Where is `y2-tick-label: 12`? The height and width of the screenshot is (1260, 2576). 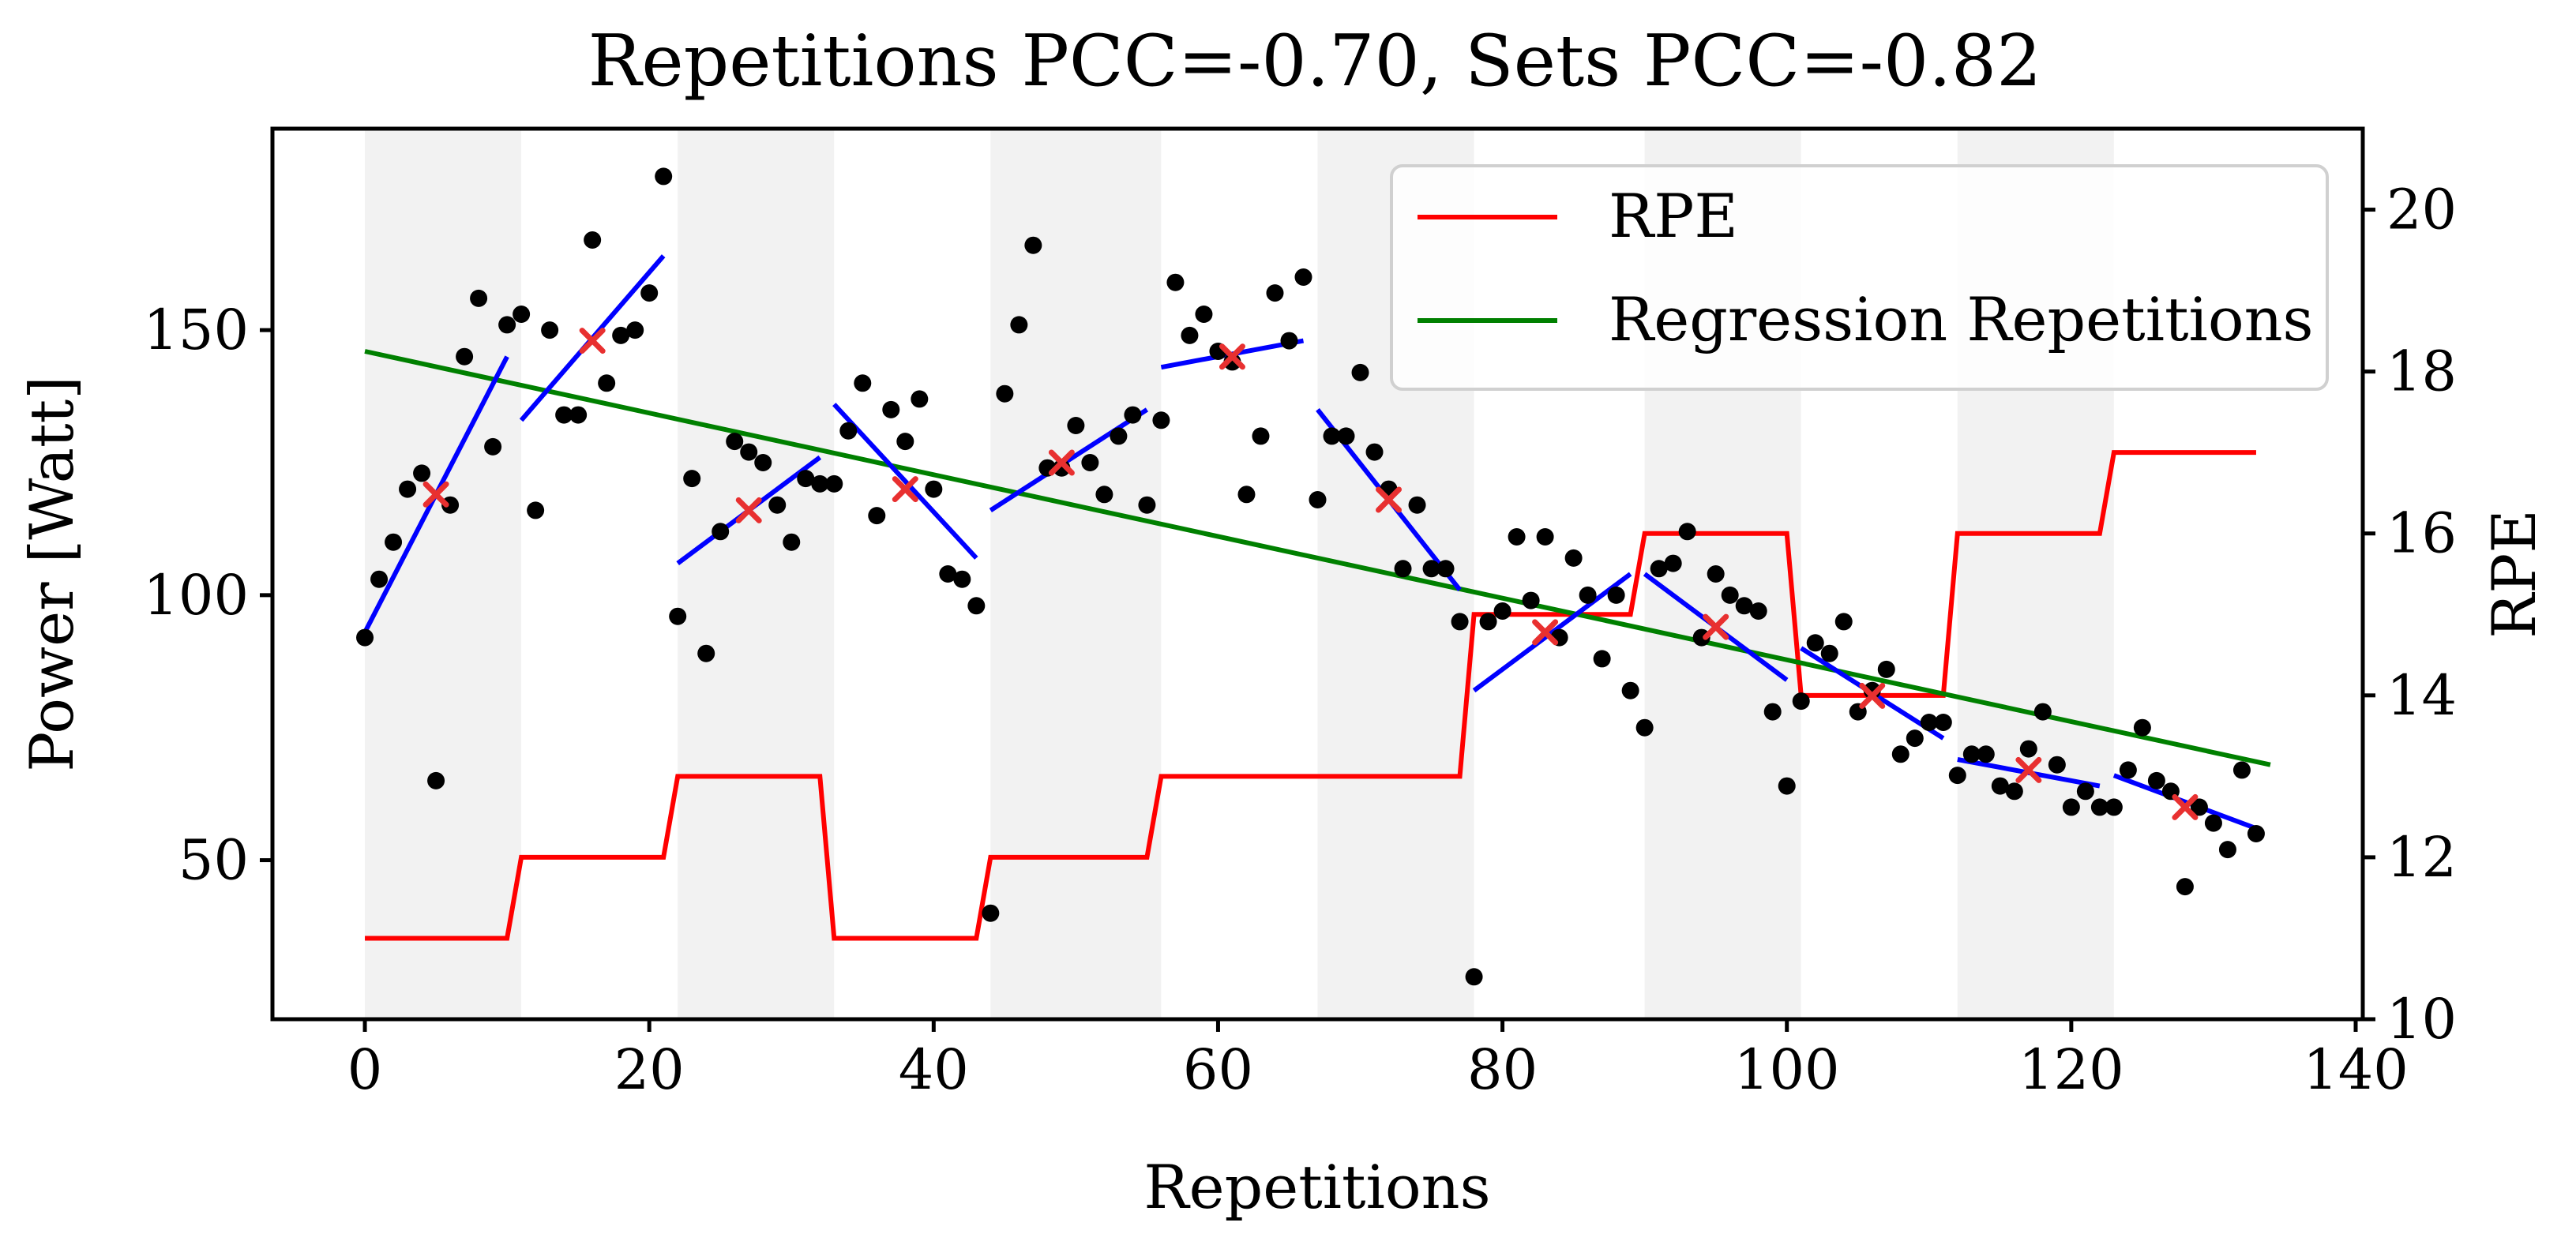 y2-tick-label: 12 is located at coordinates (2421, 857).